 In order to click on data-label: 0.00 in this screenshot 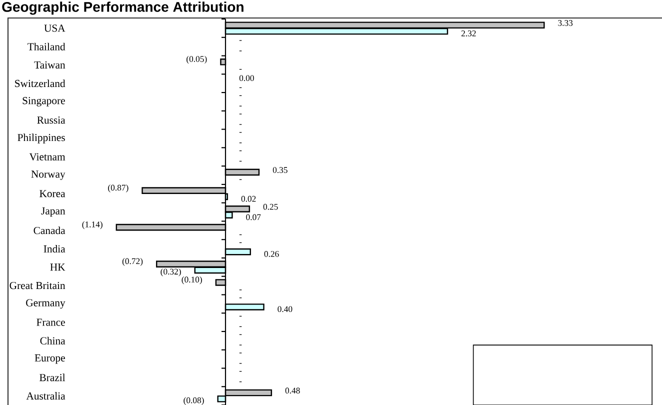, I will do `click(246, 78)`.